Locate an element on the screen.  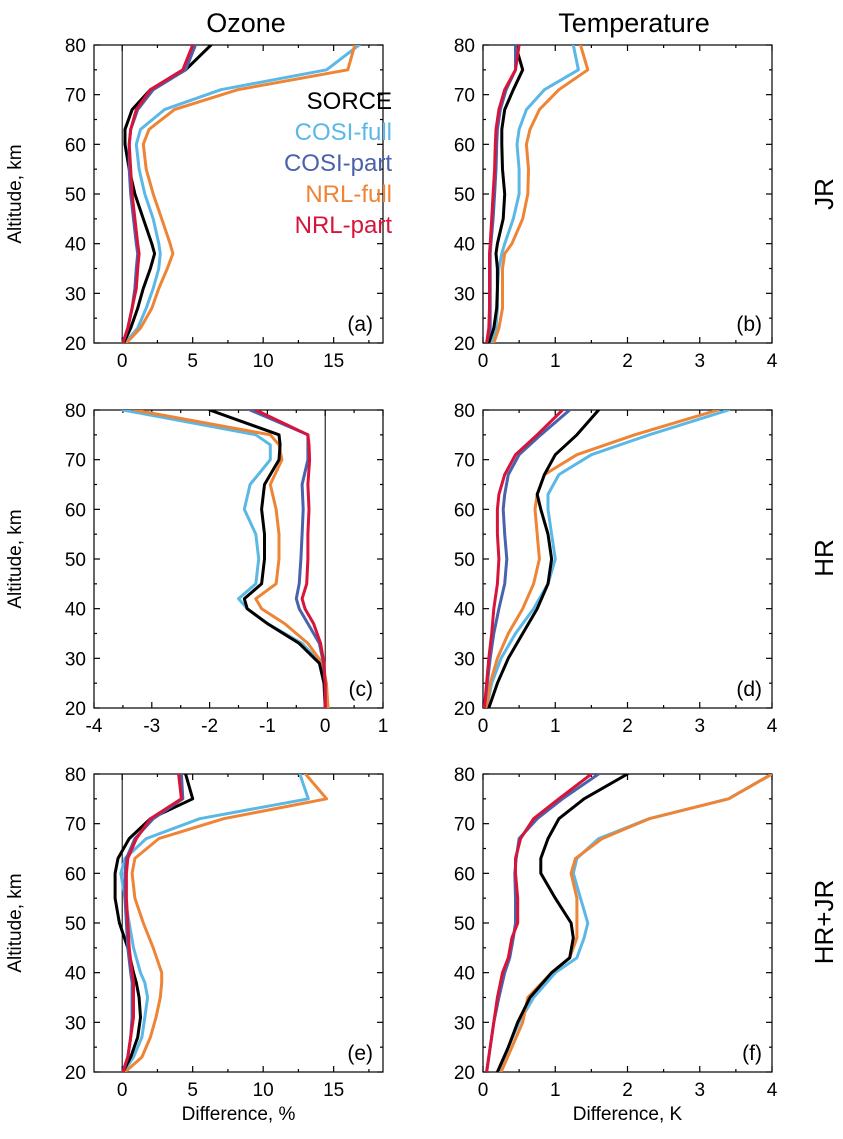
panel-a: 20 30 40 50 60 70 80 0 5 10 15 Altitude, km (a) is located at coordinates (194, 204).